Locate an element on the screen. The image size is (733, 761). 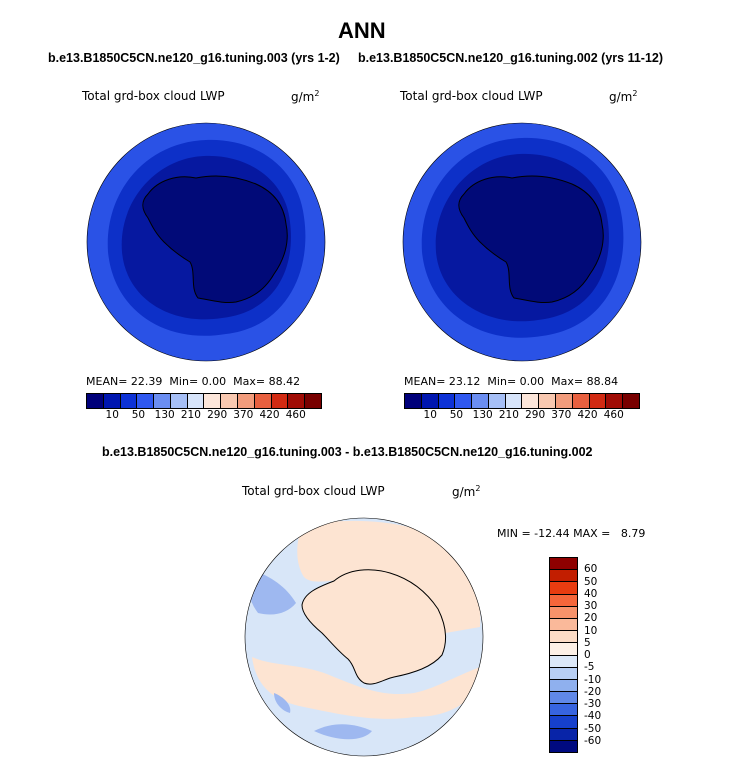
diff-colorbar is located at coordinates (563, 655).